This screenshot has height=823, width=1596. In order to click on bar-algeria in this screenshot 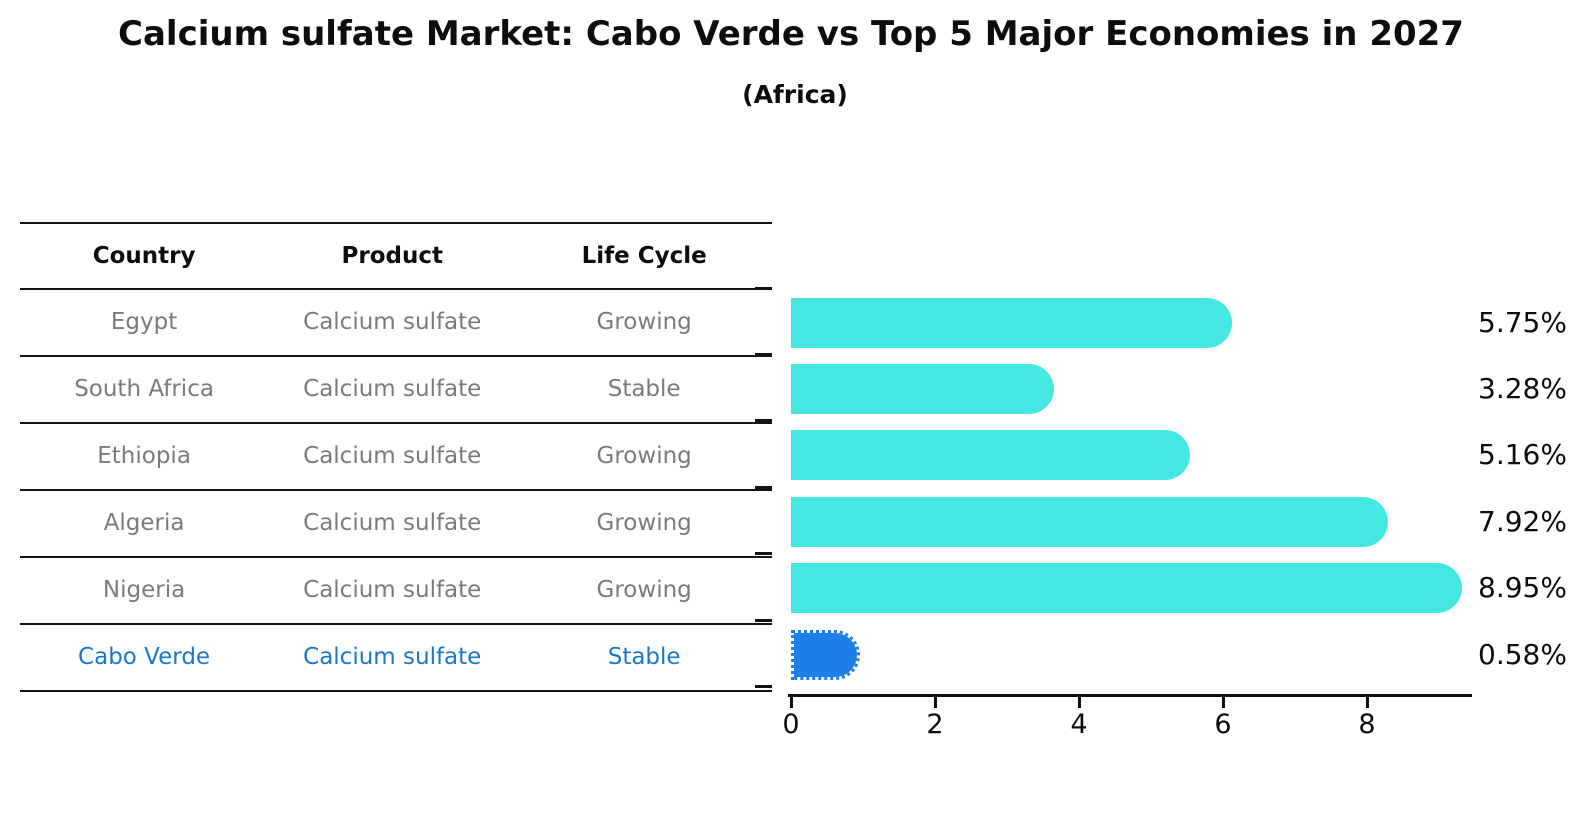, I will do `click(1090, 521)`.